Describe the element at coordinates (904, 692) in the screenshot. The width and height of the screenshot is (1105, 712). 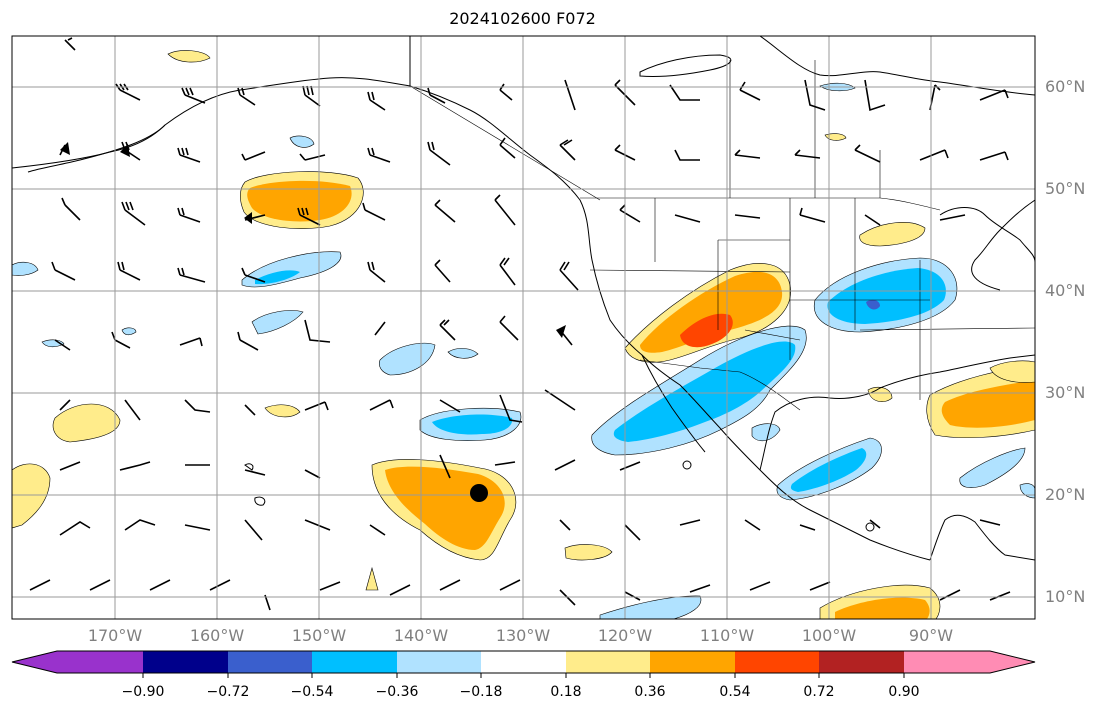
I see `colorbar-label-0-90: 0.90` at that location.